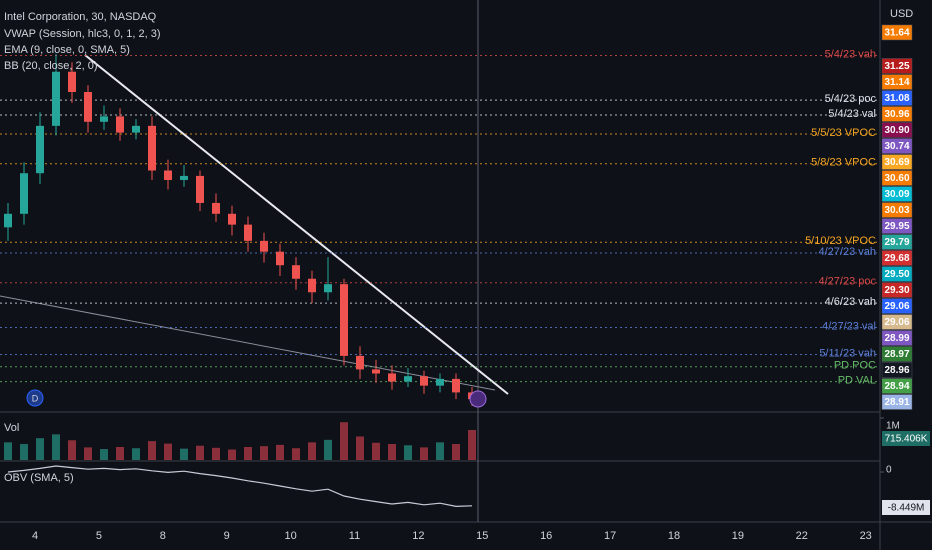  I want to click on price-label: 28.94, so click(896, 386).